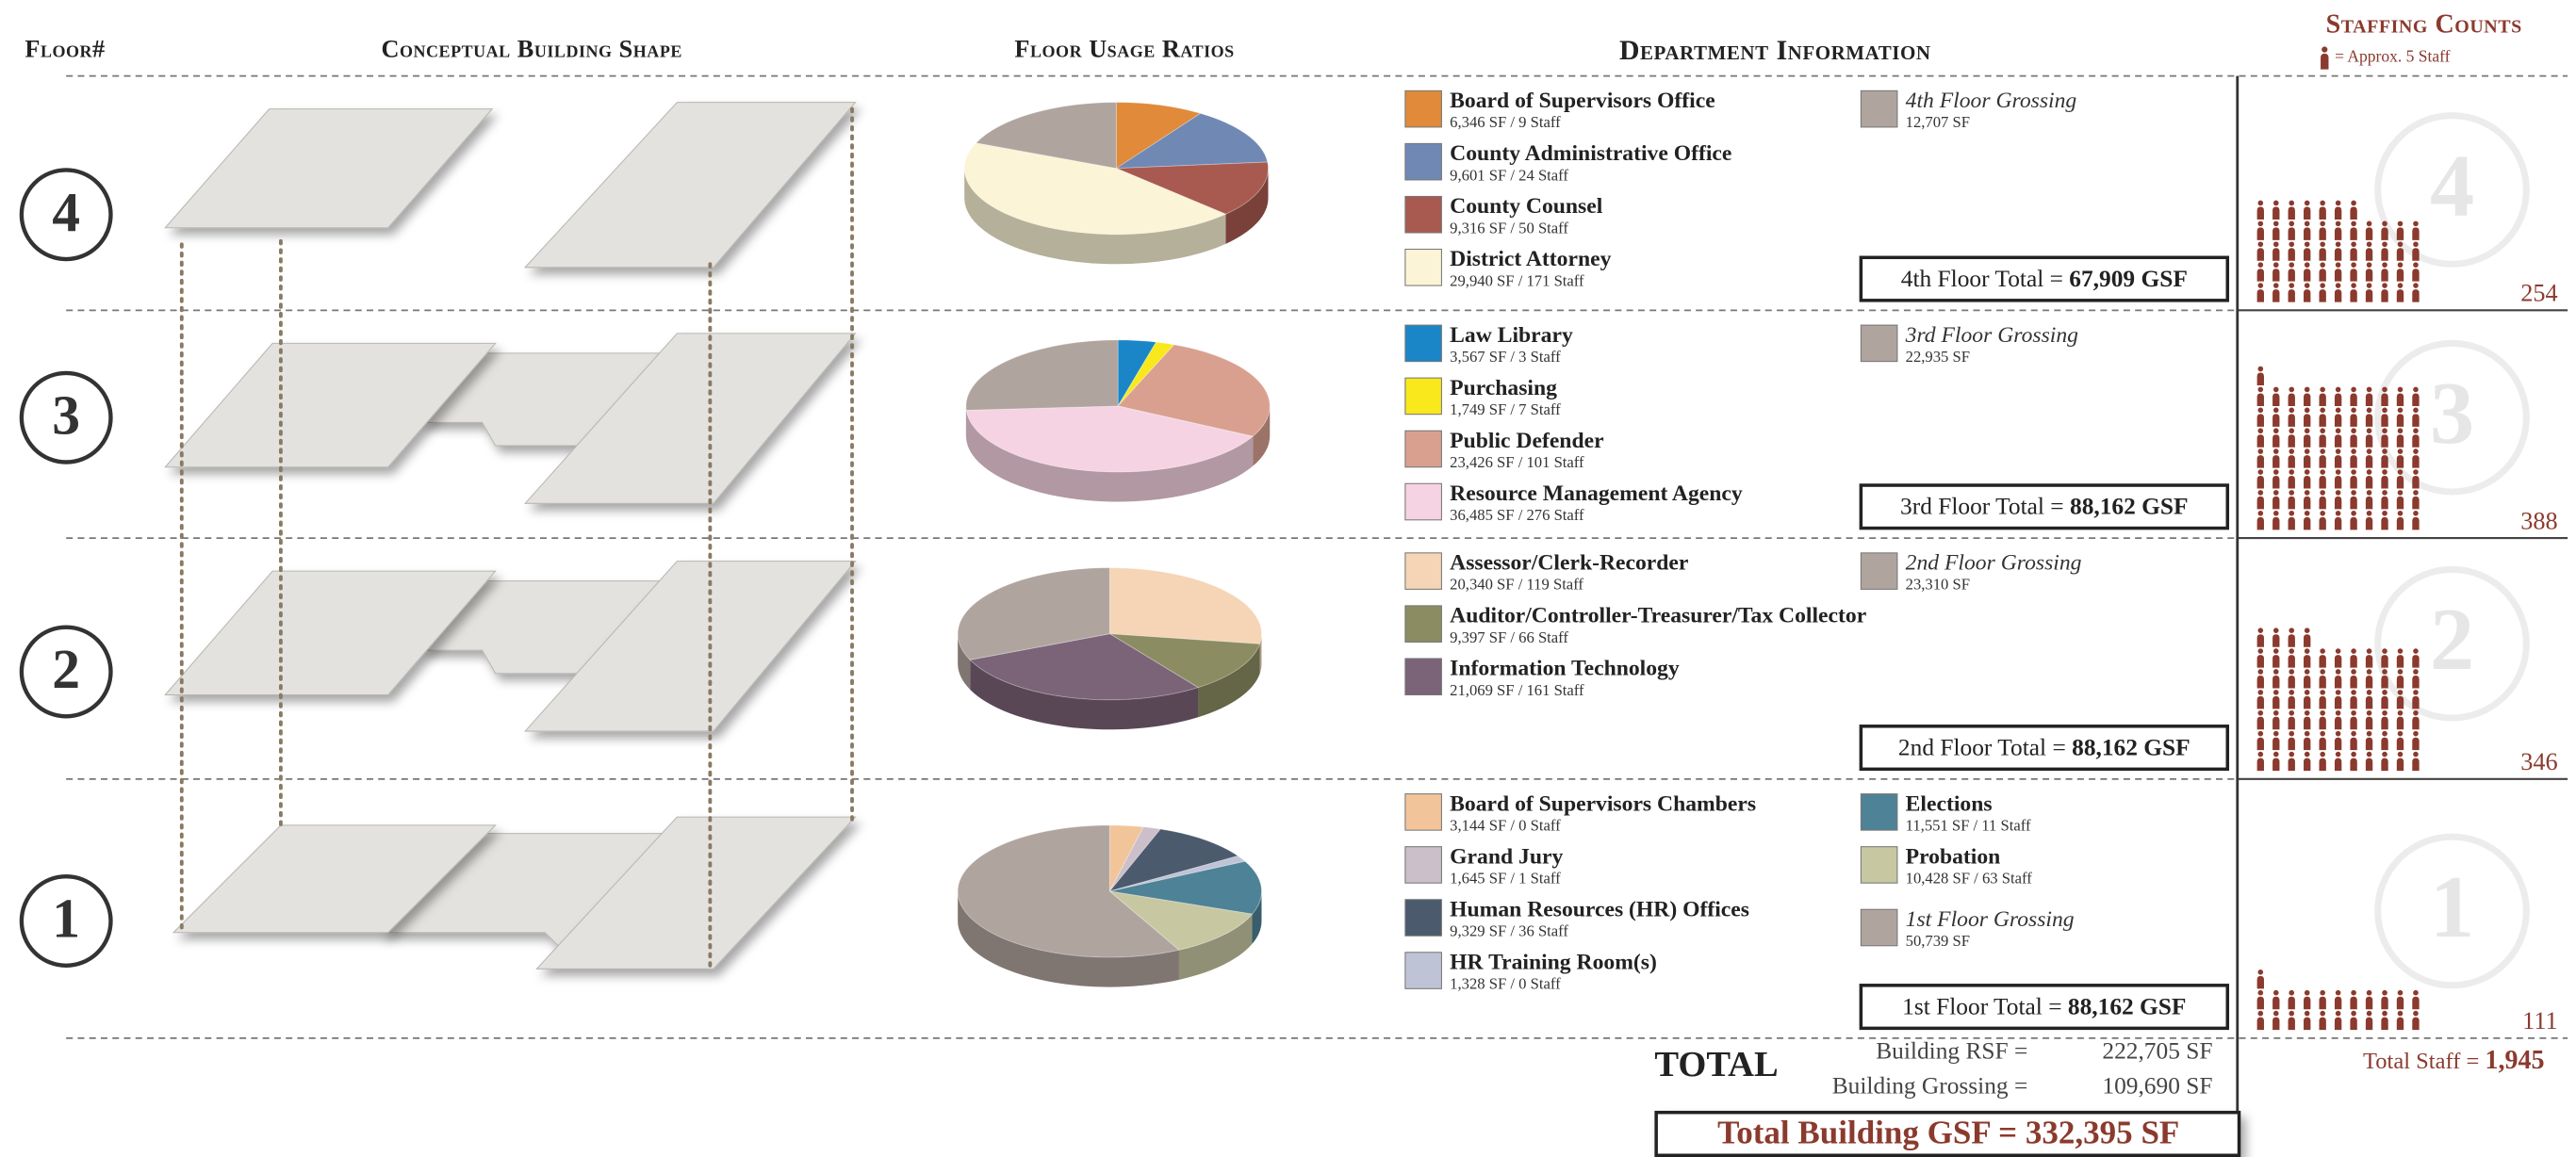  What do you see at coordinates (1938, 122) in the screenshot?
I see `department-detail: 12,707 SF` at bounding box center [1938, 122].